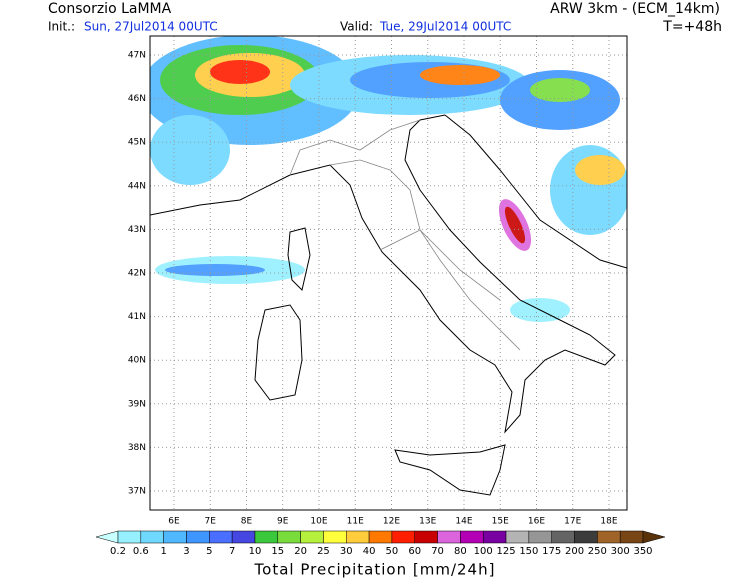 This screenshot has height=584, width=751. I want to click on lat-label: 47N, so click(137, 56).